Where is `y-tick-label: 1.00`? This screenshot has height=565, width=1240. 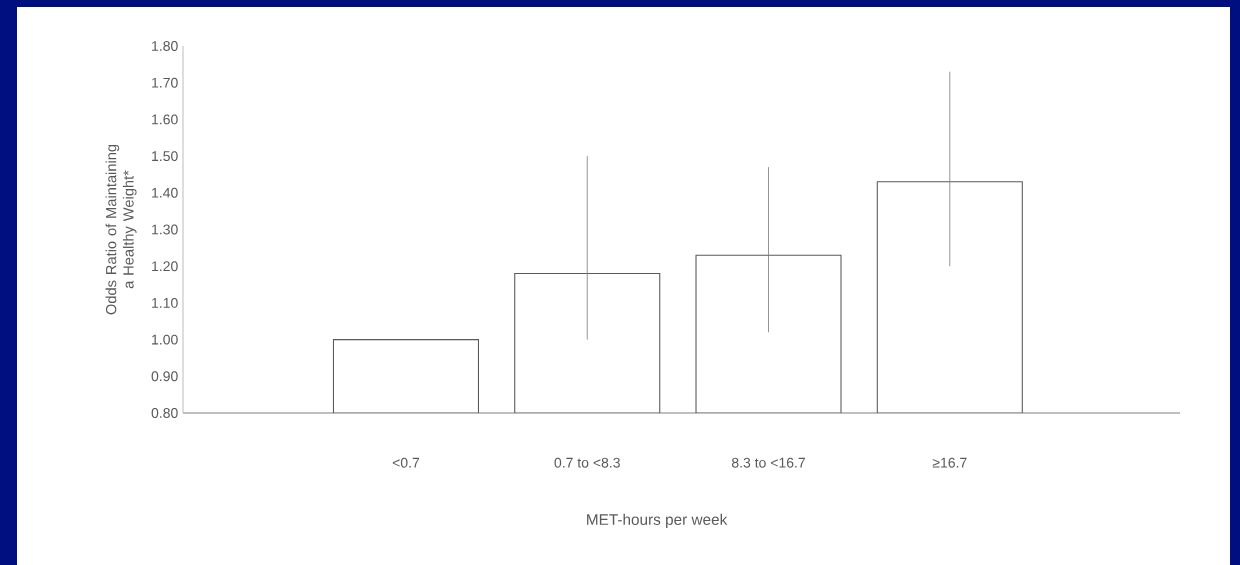 y-tick-label: 1.00 is located at coordinates (165, 339).